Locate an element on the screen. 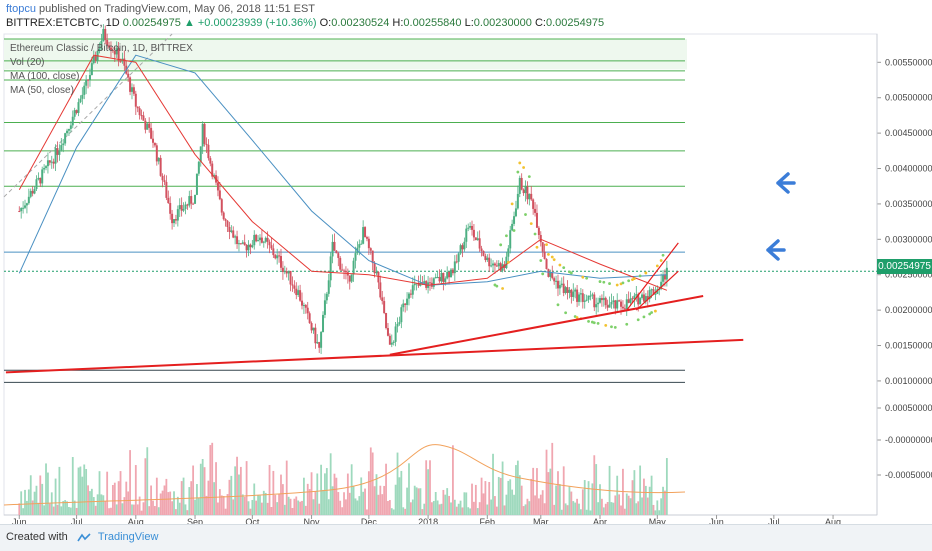  legend-ma50: MA (50, close) is located at coordinates (42, 90).